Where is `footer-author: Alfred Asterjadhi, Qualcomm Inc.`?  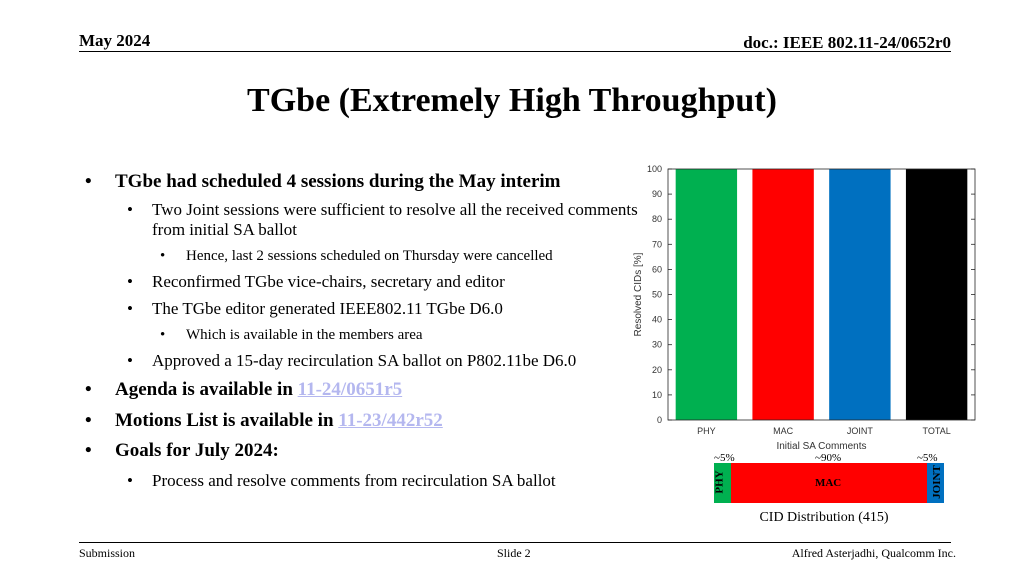
footer-author: Alfred Asterjadhi, Qualcomm Inc. is located at coordinates (873, 553).